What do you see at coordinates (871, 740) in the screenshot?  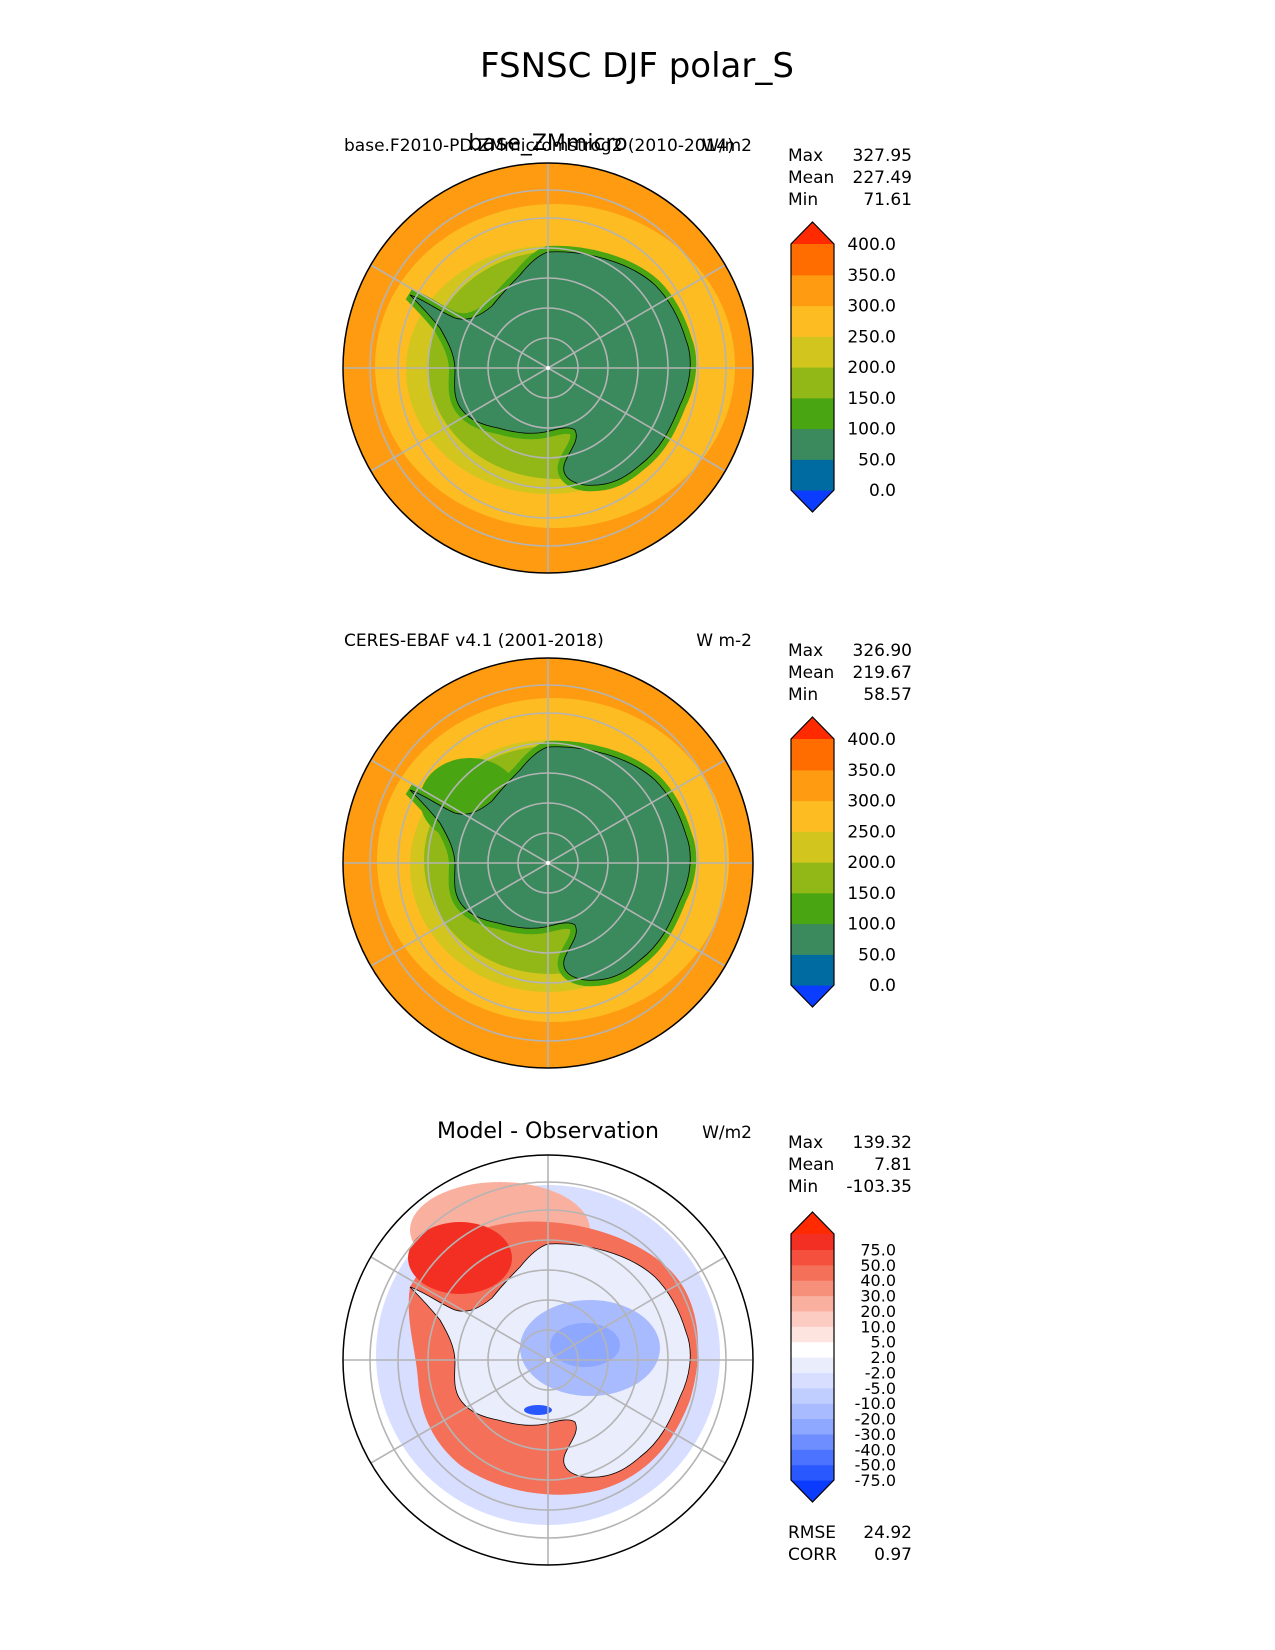 I see `colorbar-tick-label: 400.0` at bounding box center [871, 740].